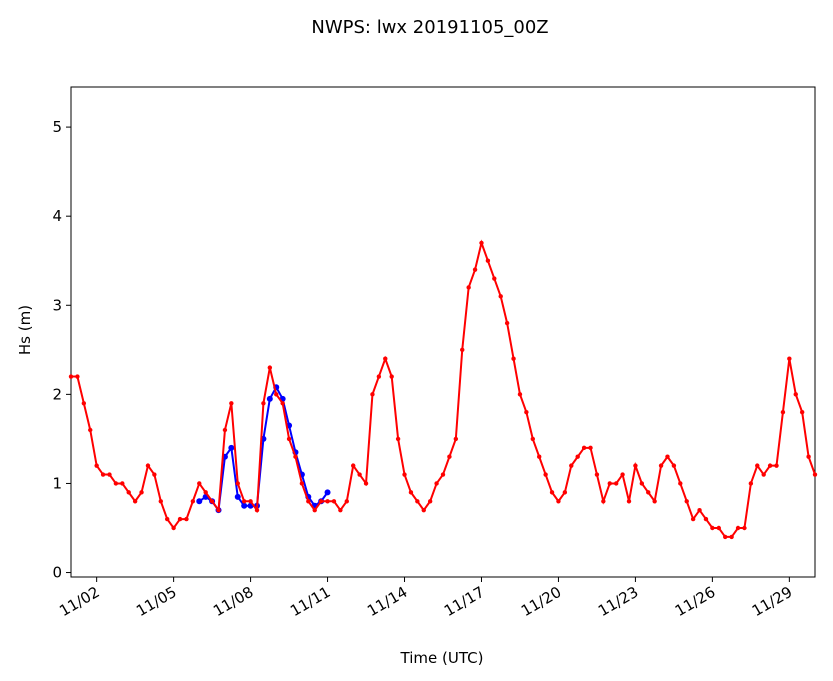 The height and width of the screenshot is (681, 833). What do you see at coordinates (772, 601) in the screenshot?
I see `x-tick-label: 11/29` at bounding box center [772, 601].